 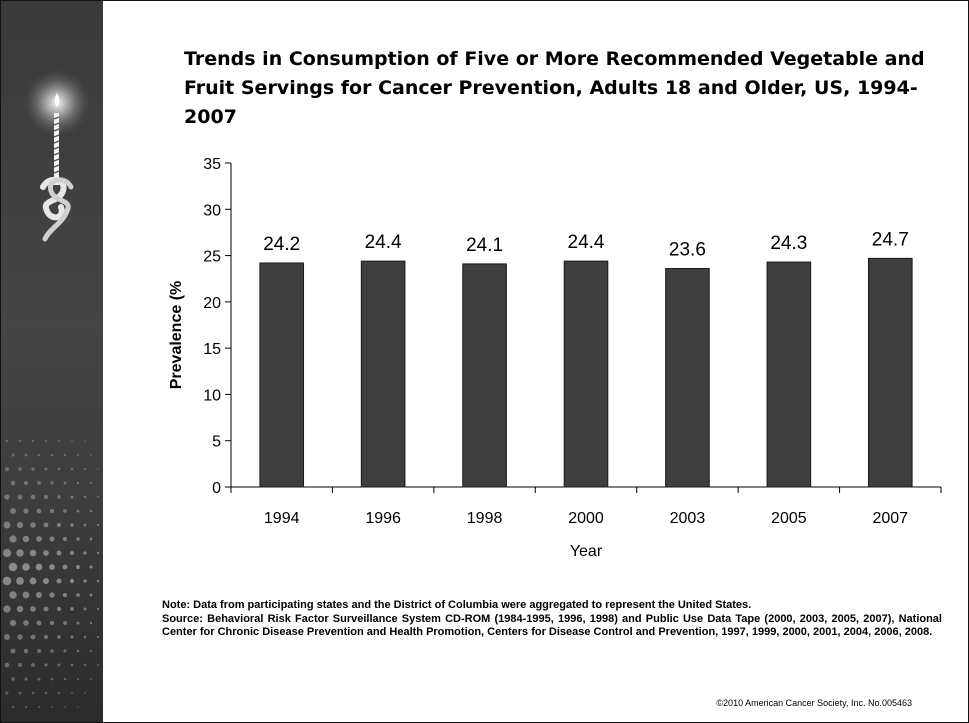 What do you see at coordinates (212, 349) in the screenshot?
I see `y-tick-label: 15` at bounding box center [212, 349].